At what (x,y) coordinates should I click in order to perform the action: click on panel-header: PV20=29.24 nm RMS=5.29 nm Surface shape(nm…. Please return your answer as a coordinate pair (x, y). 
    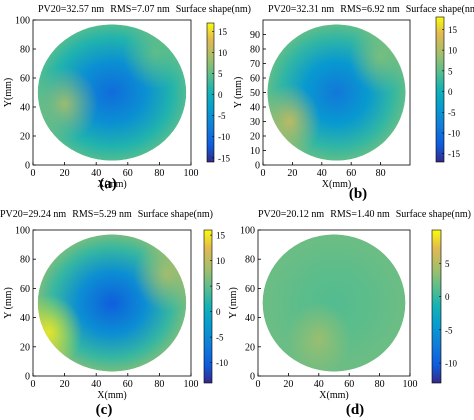
    Looking at the image, I should click on (106, 214).